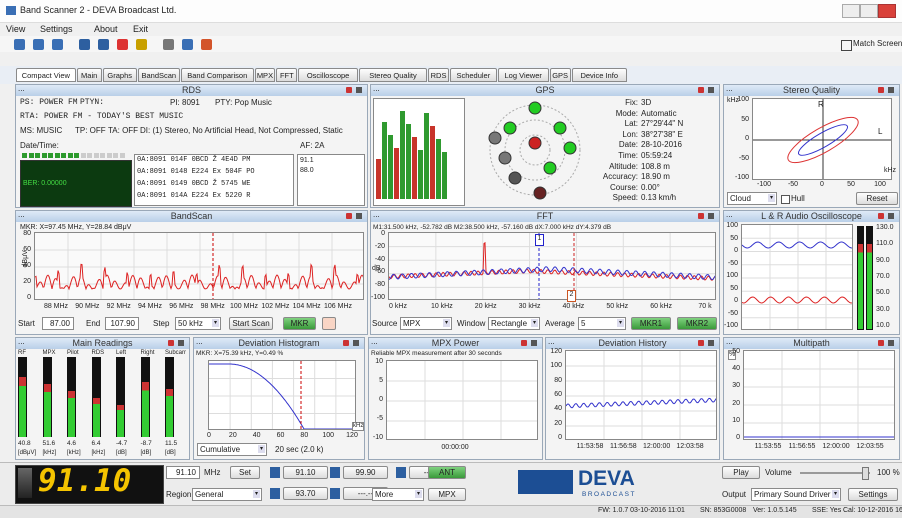  What do you see at coordinates (282, 395) in the screenshot?
I see `histogram-plot` at bounding box center [282, 395].